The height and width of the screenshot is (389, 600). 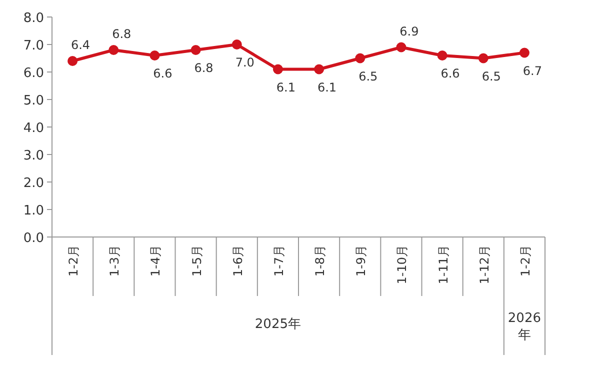 What do you see at coordinates (33, 101) in the screenshot?
I see `y-tick-label: 5.0` at bounding box center [33, 101].